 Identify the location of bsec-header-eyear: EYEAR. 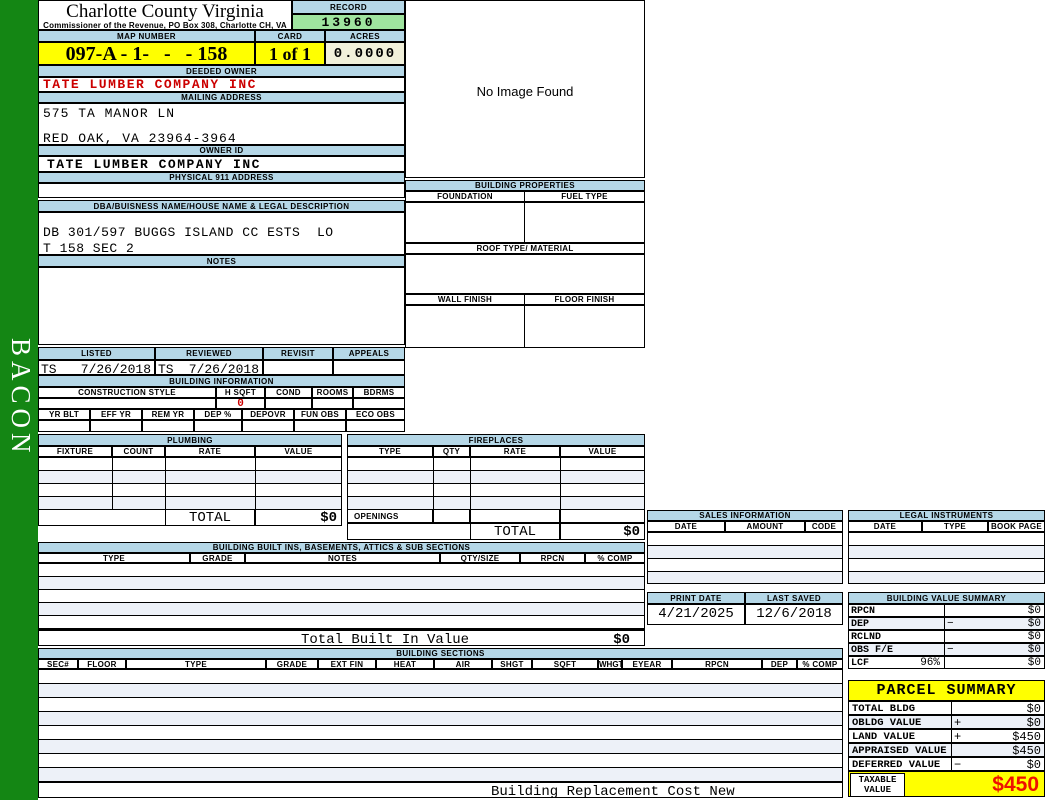
(647, 664).